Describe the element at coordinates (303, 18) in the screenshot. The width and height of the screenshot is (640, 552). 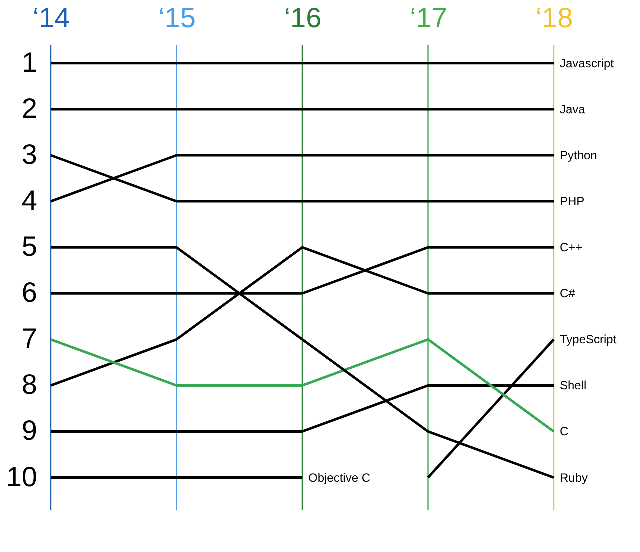
I see `x-tick-label: ‘16` at that location.